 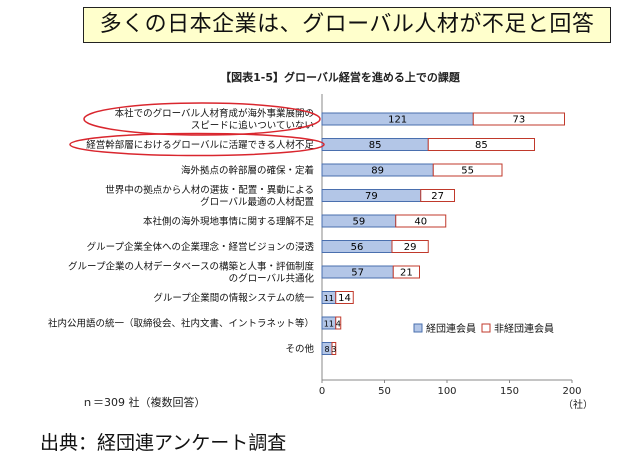 I want to click on chart-title: 【図表1-5】グローバル経営を進める上での課題, so click(x=340, y=77).